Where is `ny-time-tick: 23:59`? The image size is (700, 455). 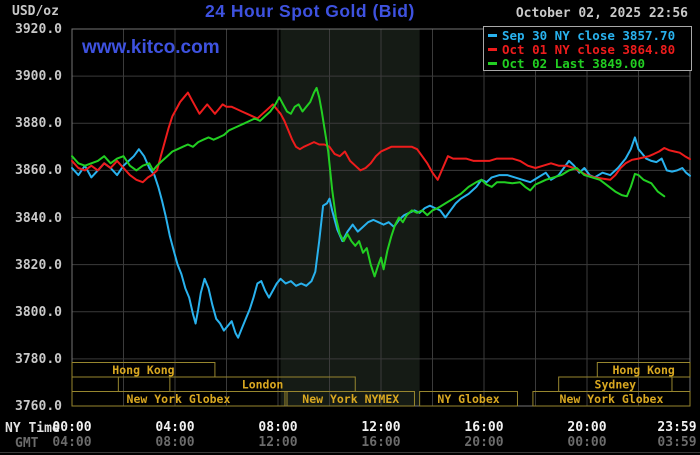
ny-time-tick: 23:59 is located at coordinates (677, 427).